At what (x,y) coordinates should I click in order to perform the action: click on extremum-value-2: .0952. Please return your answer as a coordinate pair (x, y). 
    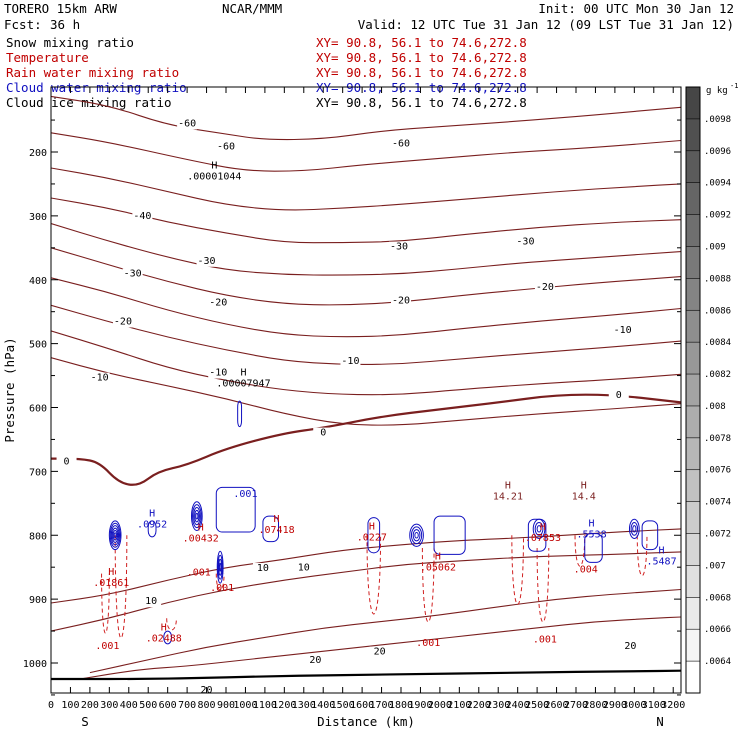
    Looking at the image, I should click on (152, 525).